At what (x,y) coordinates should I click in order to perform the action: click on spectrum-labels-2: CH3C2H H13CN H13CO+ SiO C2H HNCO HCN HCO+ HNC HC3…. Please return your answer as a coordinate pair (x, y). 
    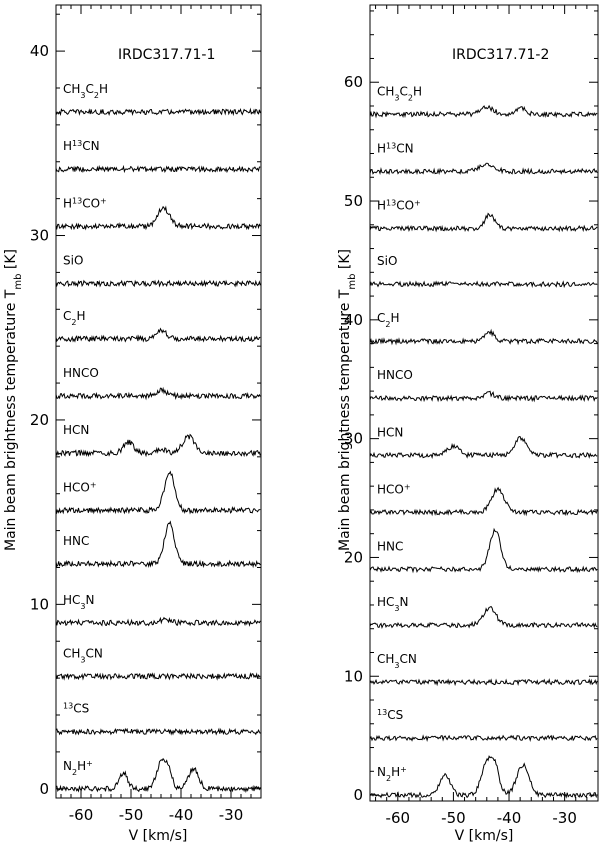
    Looking at the image, I should click on (399, 433).